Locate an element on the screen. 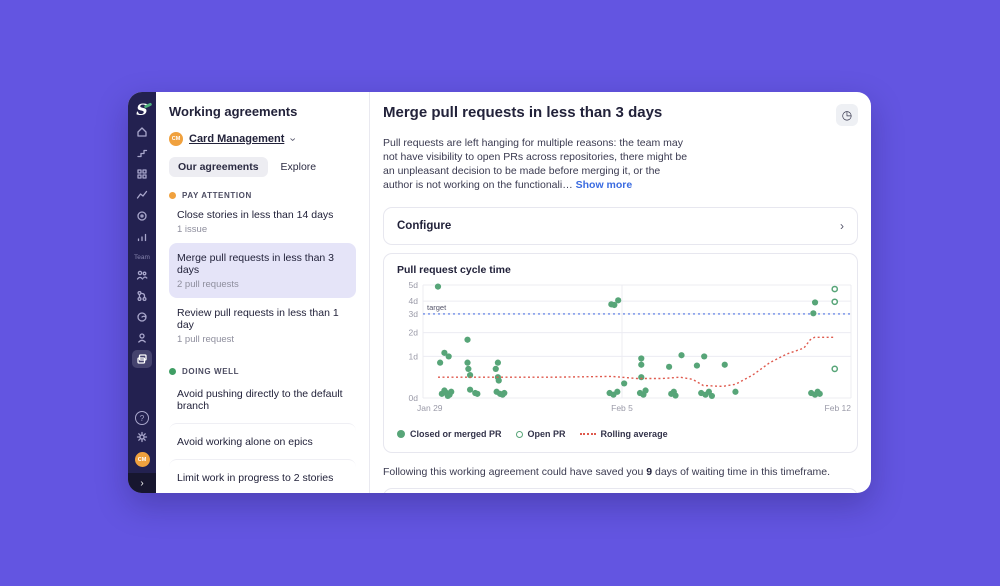  work-log-icon is located at coordinates (142, 153).